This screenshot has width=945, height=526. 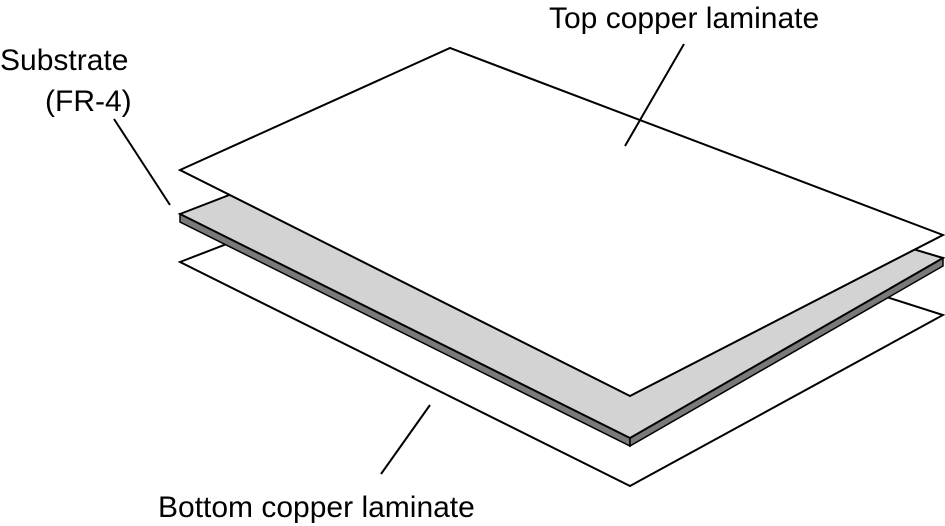 I want to click on top-laminate-leader, so click(x=654, y=95).